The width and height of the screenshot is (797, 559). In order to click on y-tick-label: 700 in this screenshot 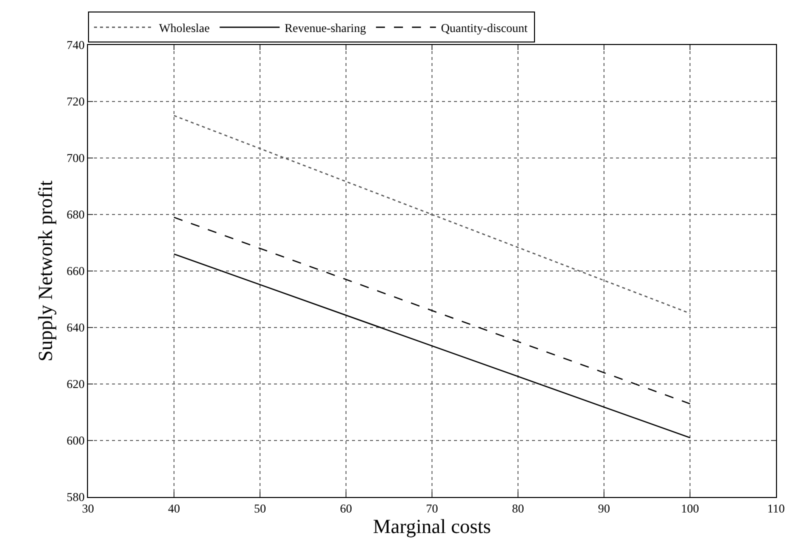, I will do `click(75, 158)`.